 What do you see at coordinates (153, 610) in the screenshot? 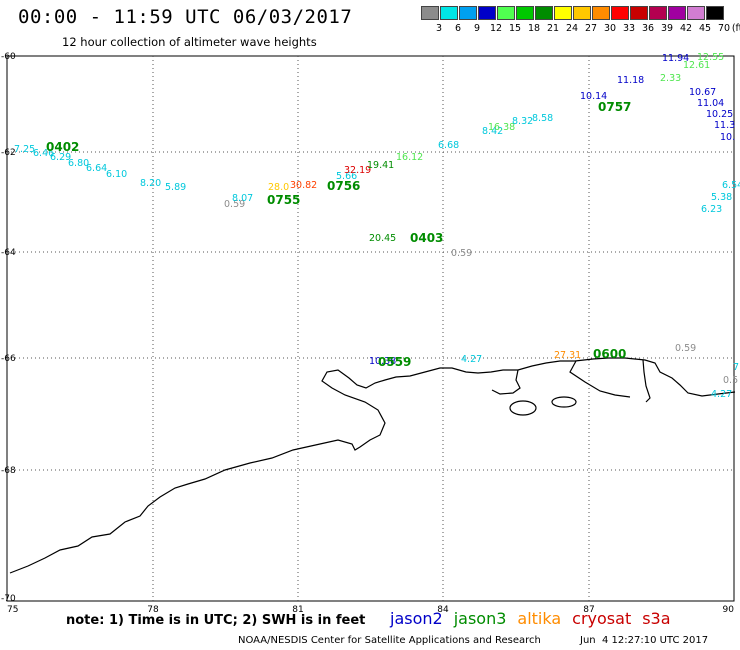
I see `longitude-tick-label: 78` at bounding box center [153, 610].